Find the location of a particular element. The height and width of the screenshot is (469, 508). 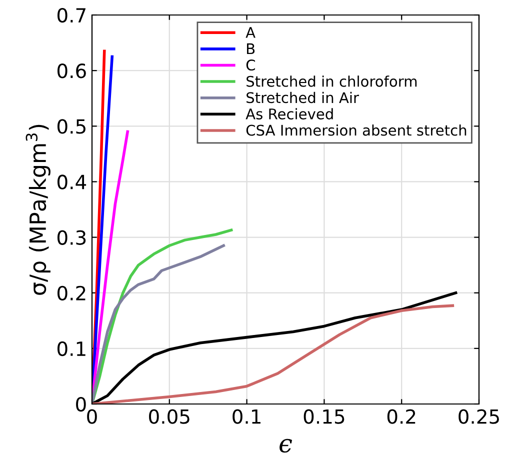

x-tick-label: 0.25 is located at coordinates (478, 416).